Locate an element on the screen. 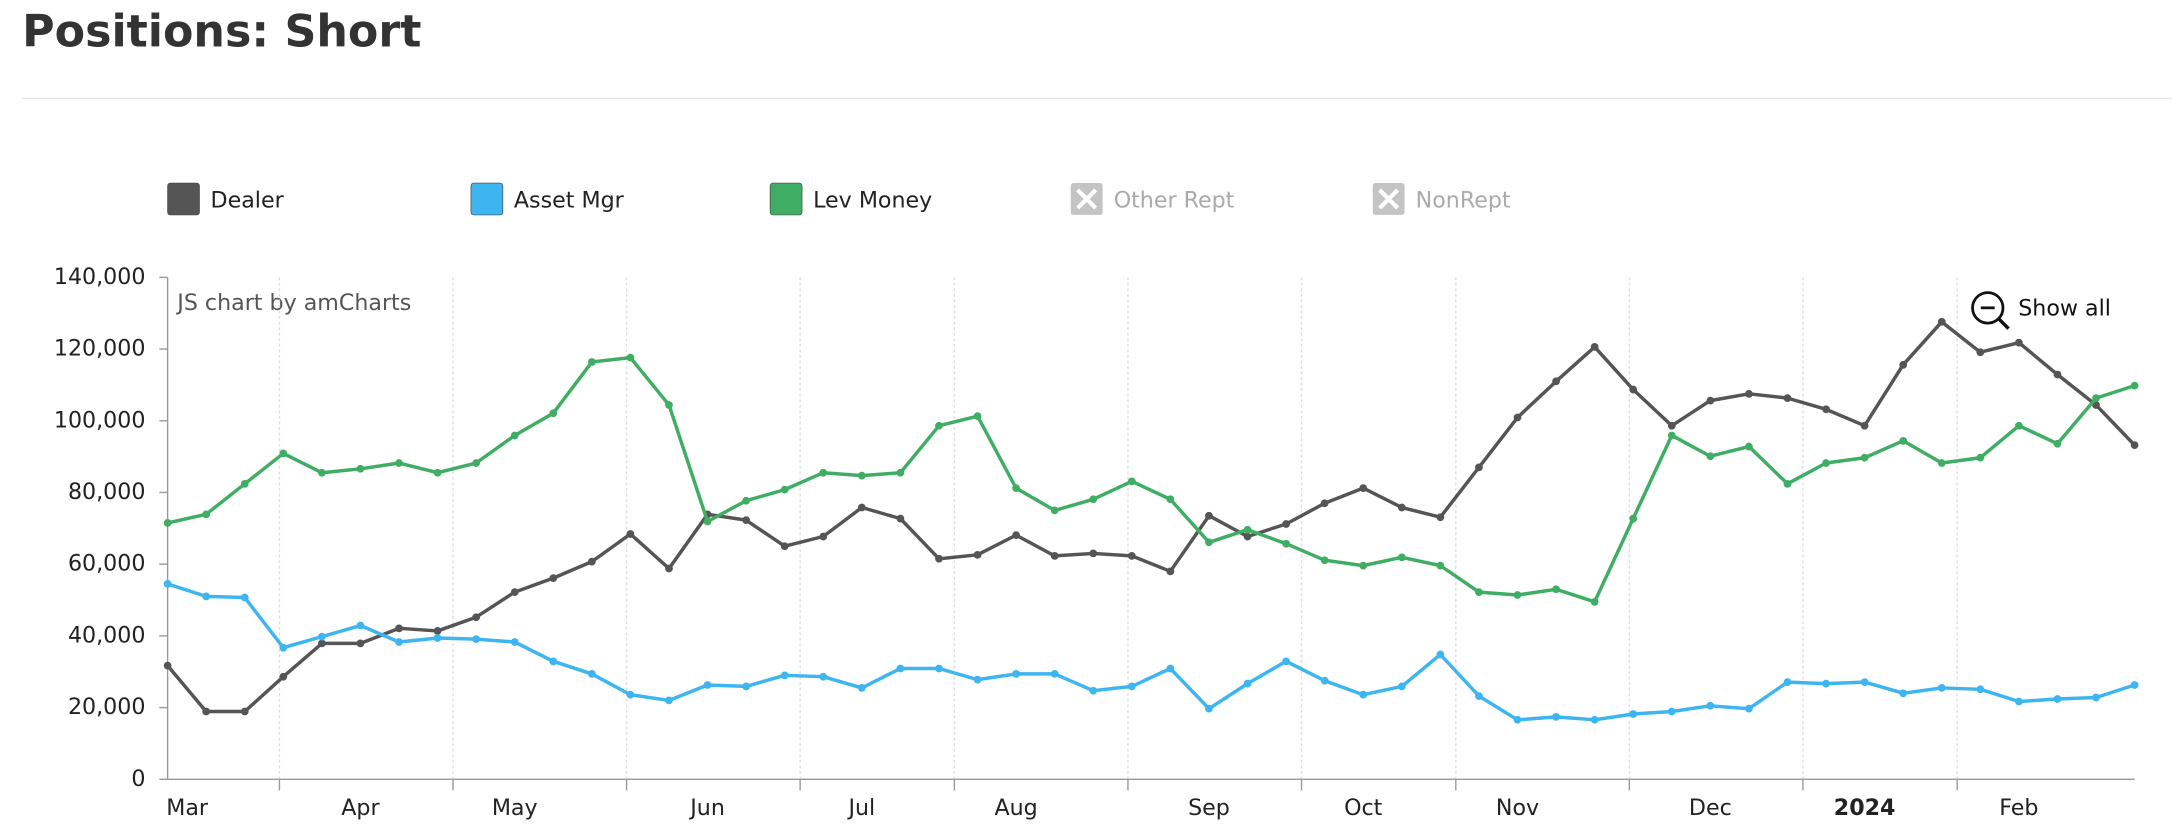 Image resolution: width=2172 pixels, height=832 pixels. legend-item-hidden: NonRept is located at coordinates (1441, 199).